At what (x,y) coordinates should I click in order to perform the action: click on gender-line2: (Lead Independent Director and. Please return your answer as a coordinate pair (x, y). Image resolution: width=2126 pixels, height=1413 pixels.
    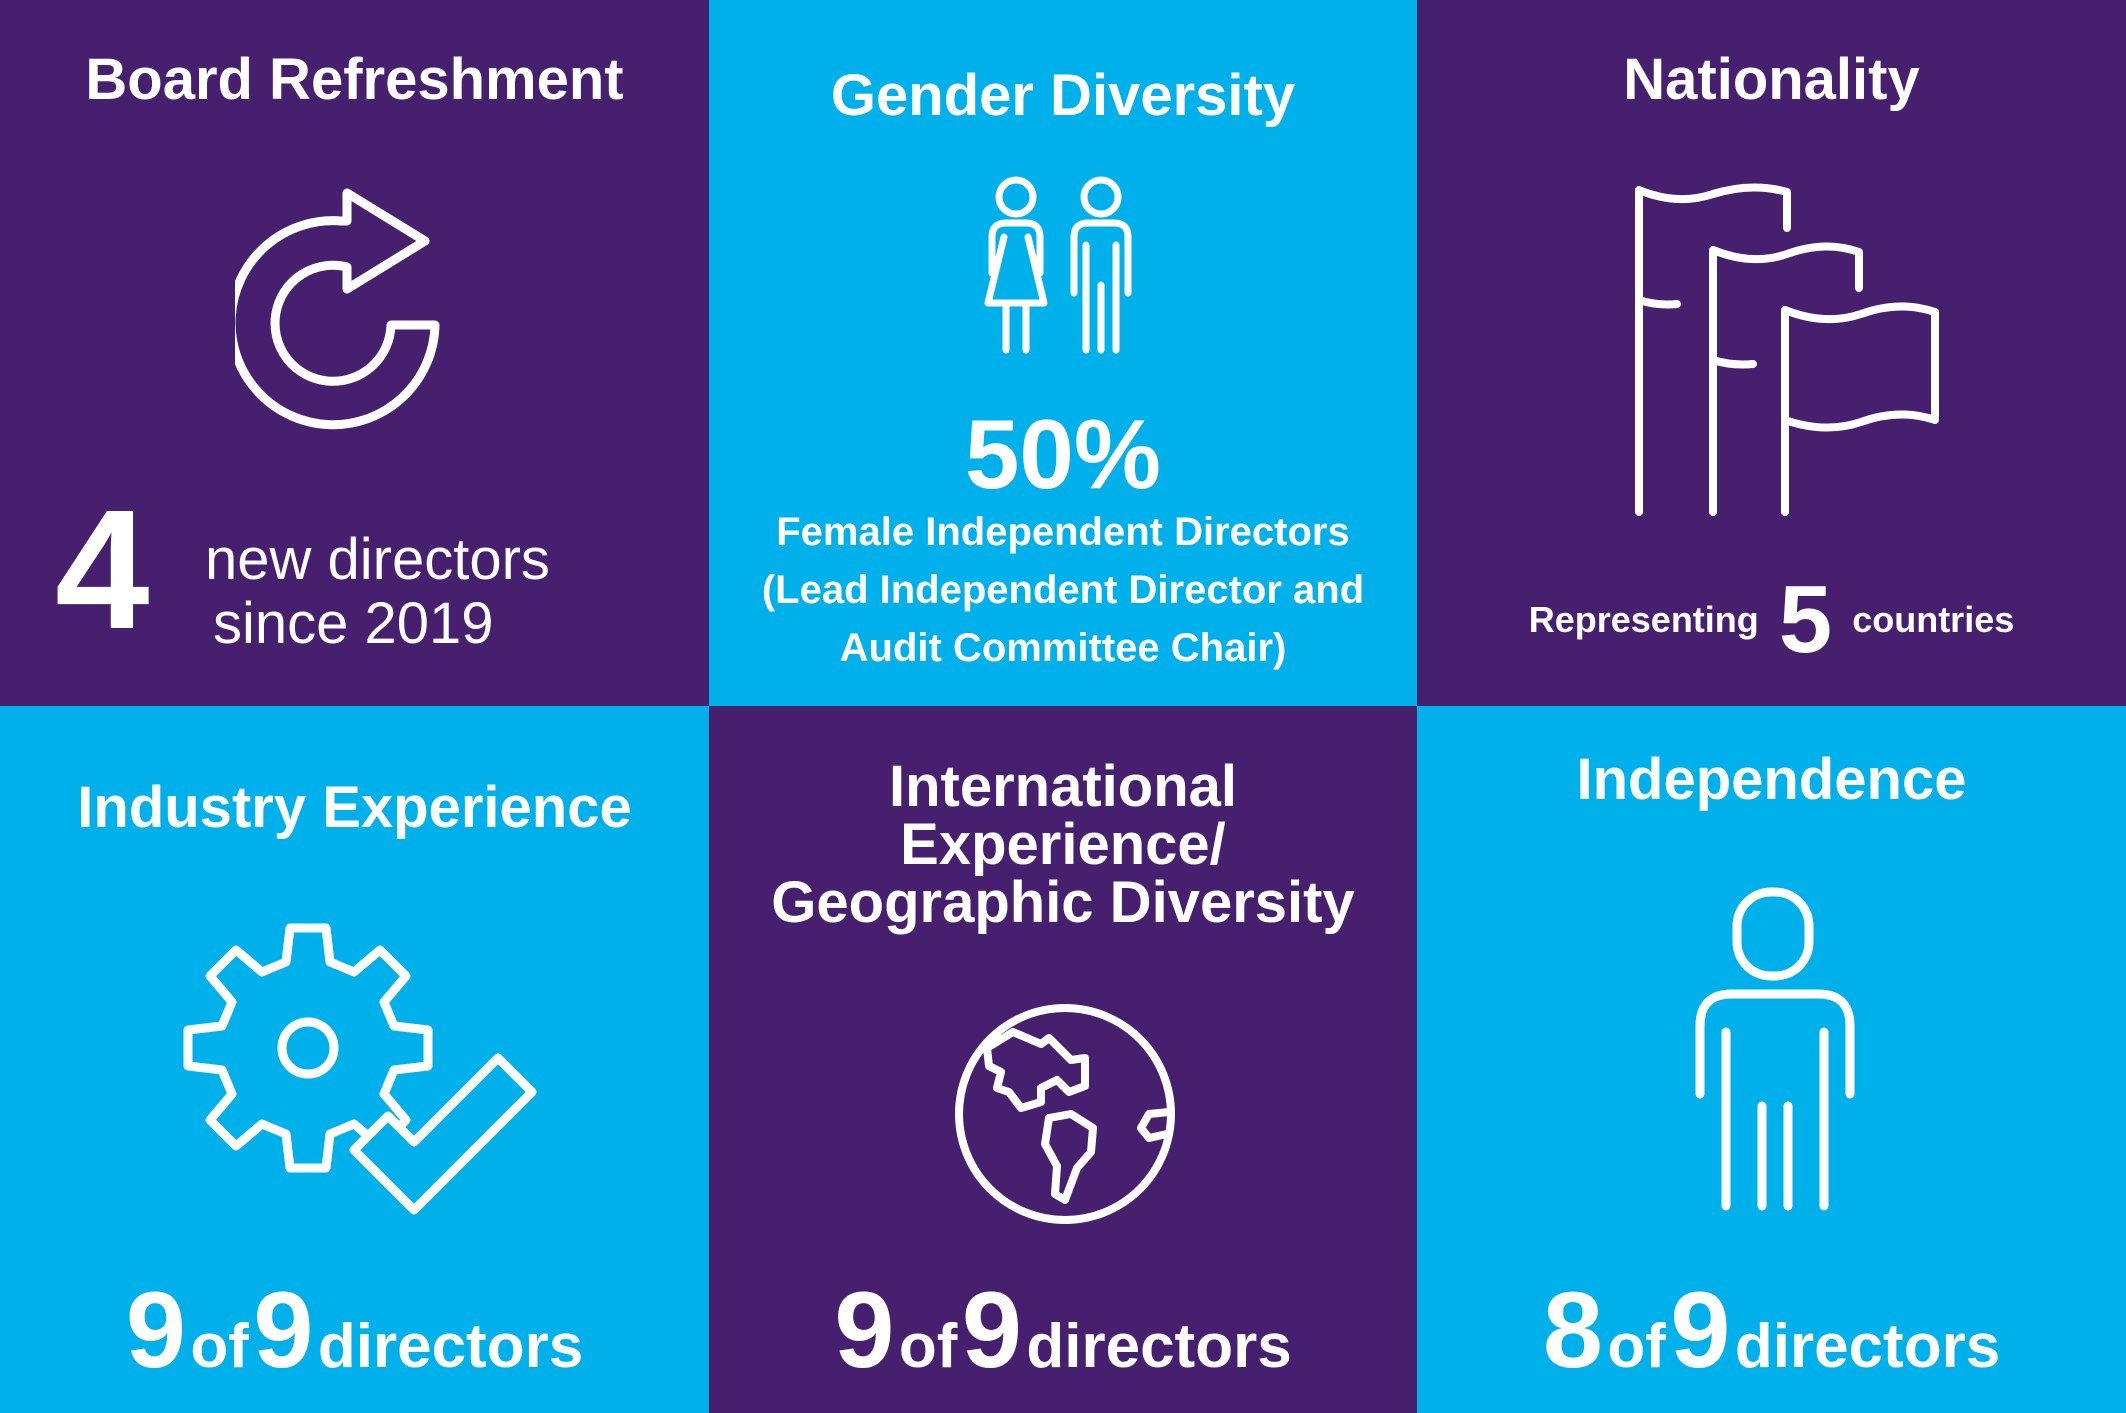
    Looking at the image, I should click on (1063, 590).